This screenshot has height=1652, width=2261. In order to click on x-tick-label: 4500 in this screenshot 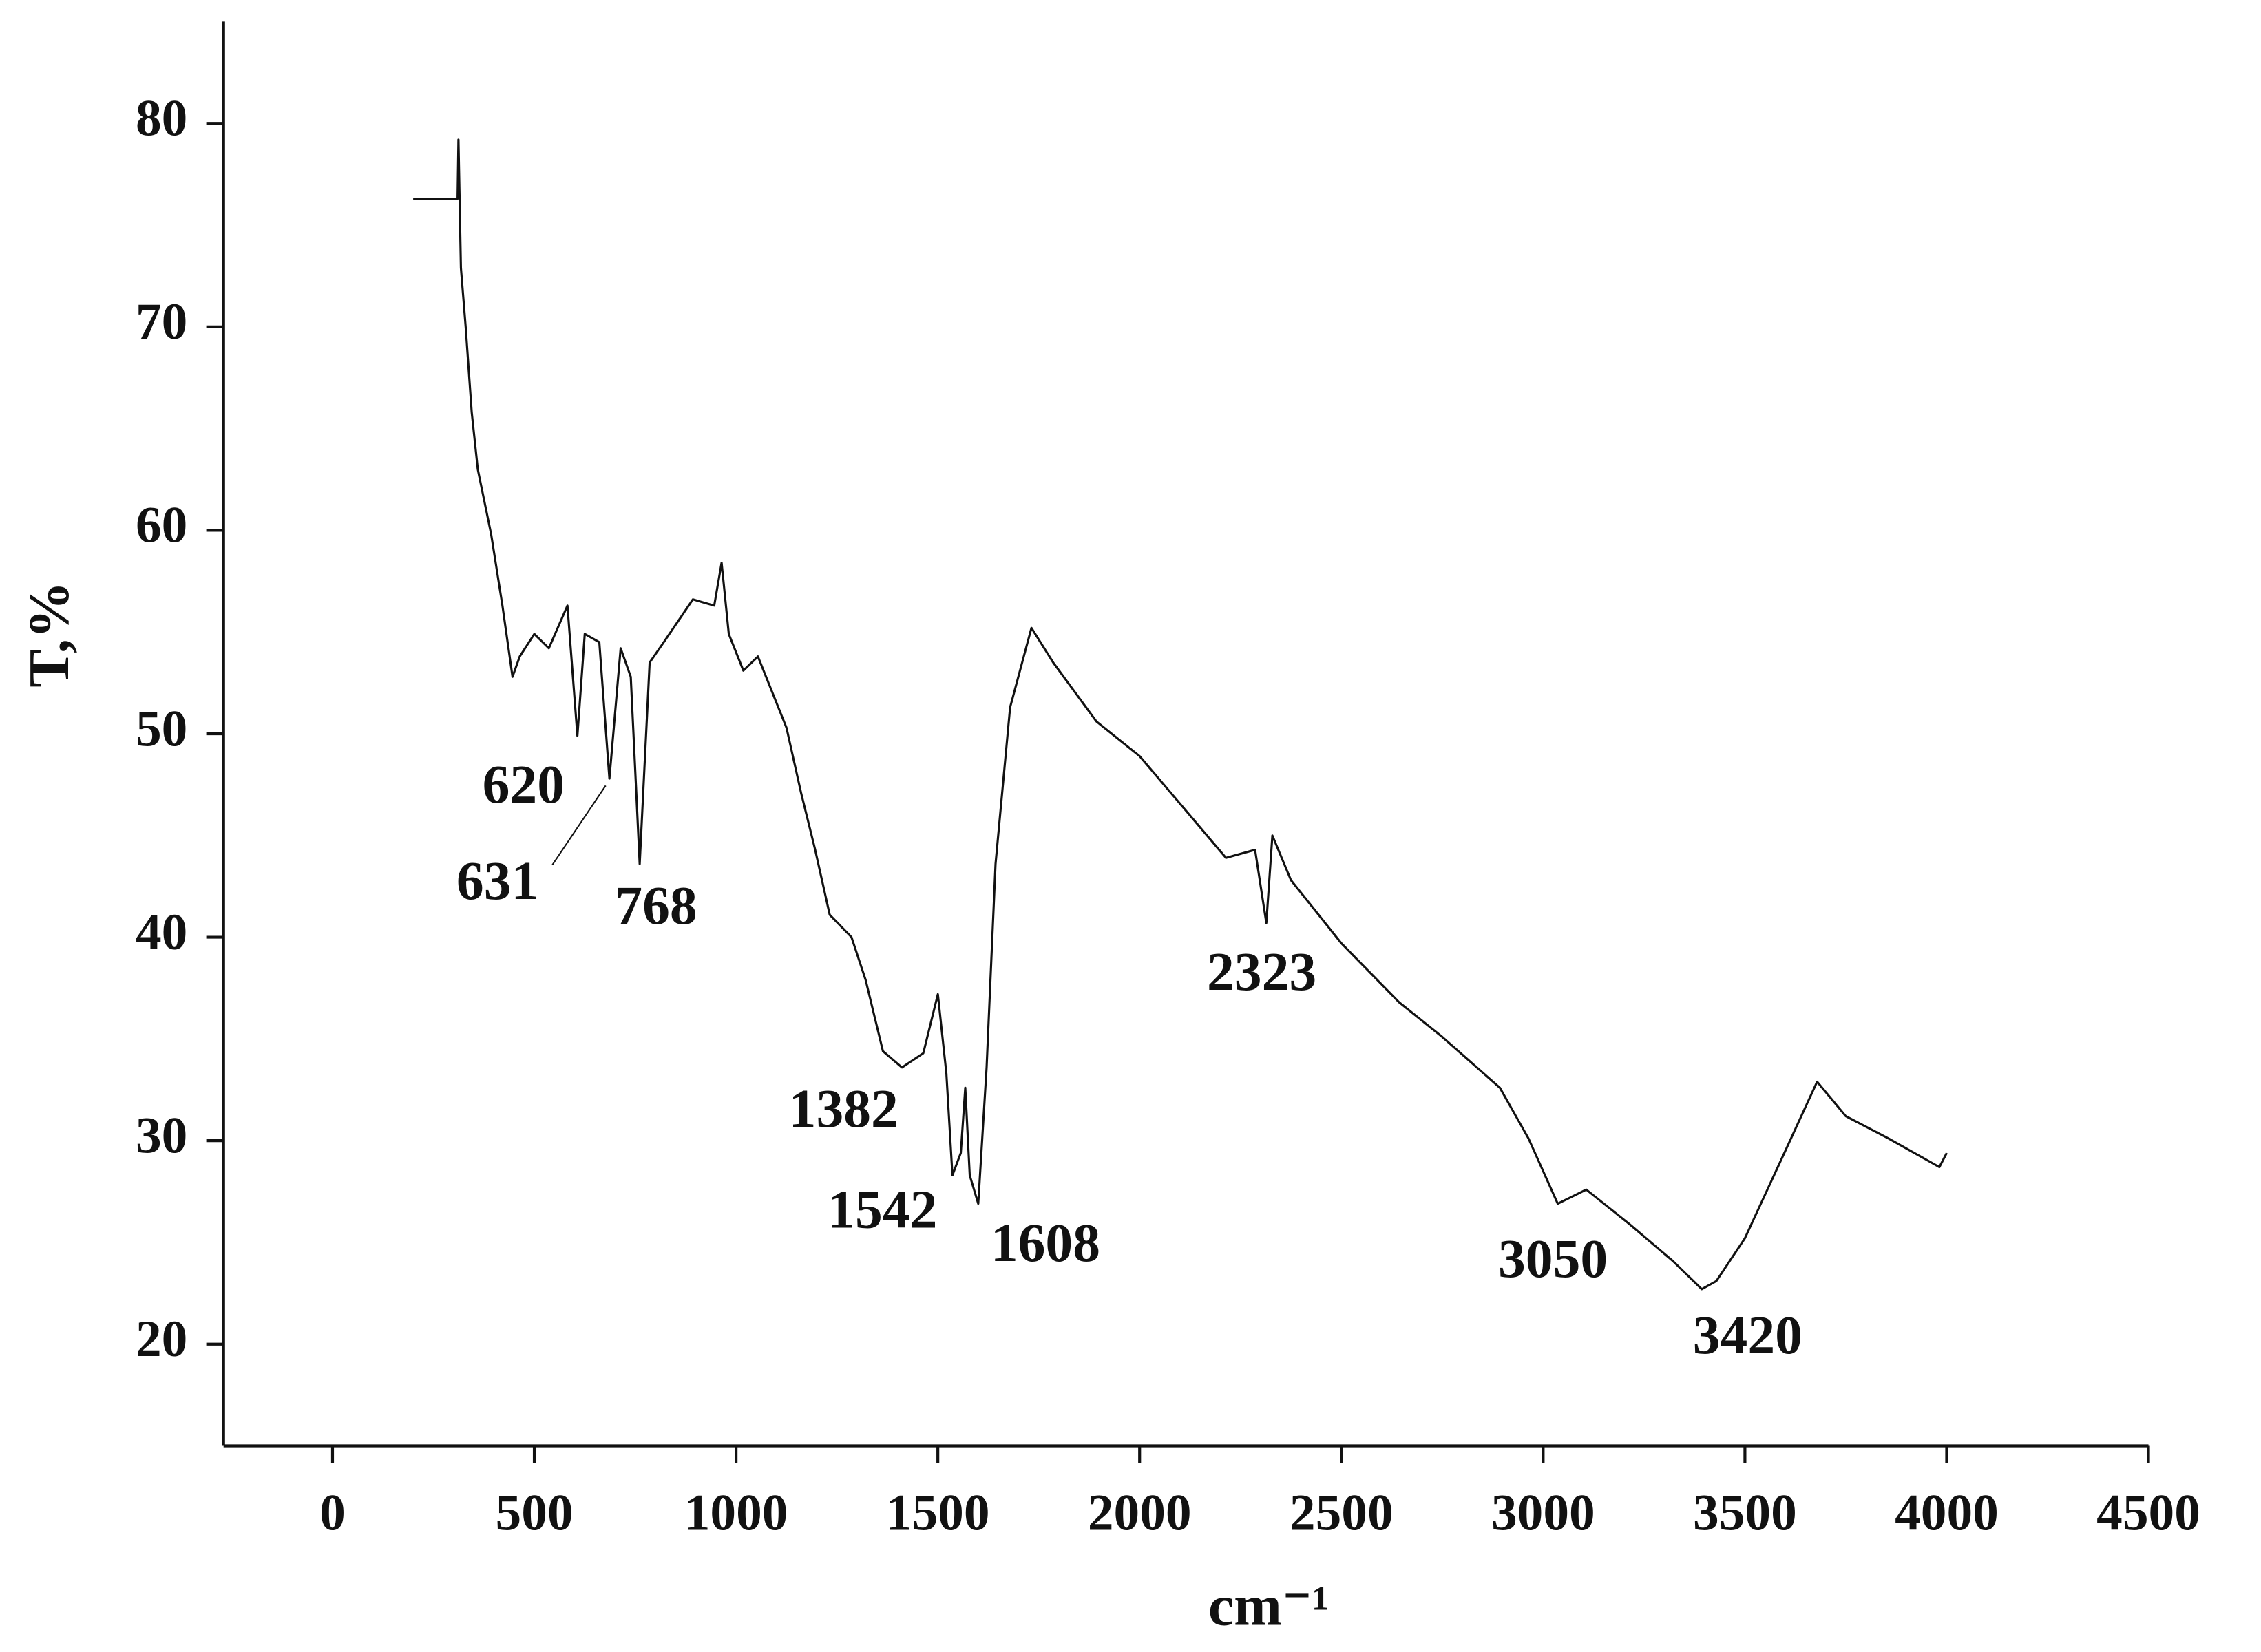, I will do `click(2148, 1513)`.